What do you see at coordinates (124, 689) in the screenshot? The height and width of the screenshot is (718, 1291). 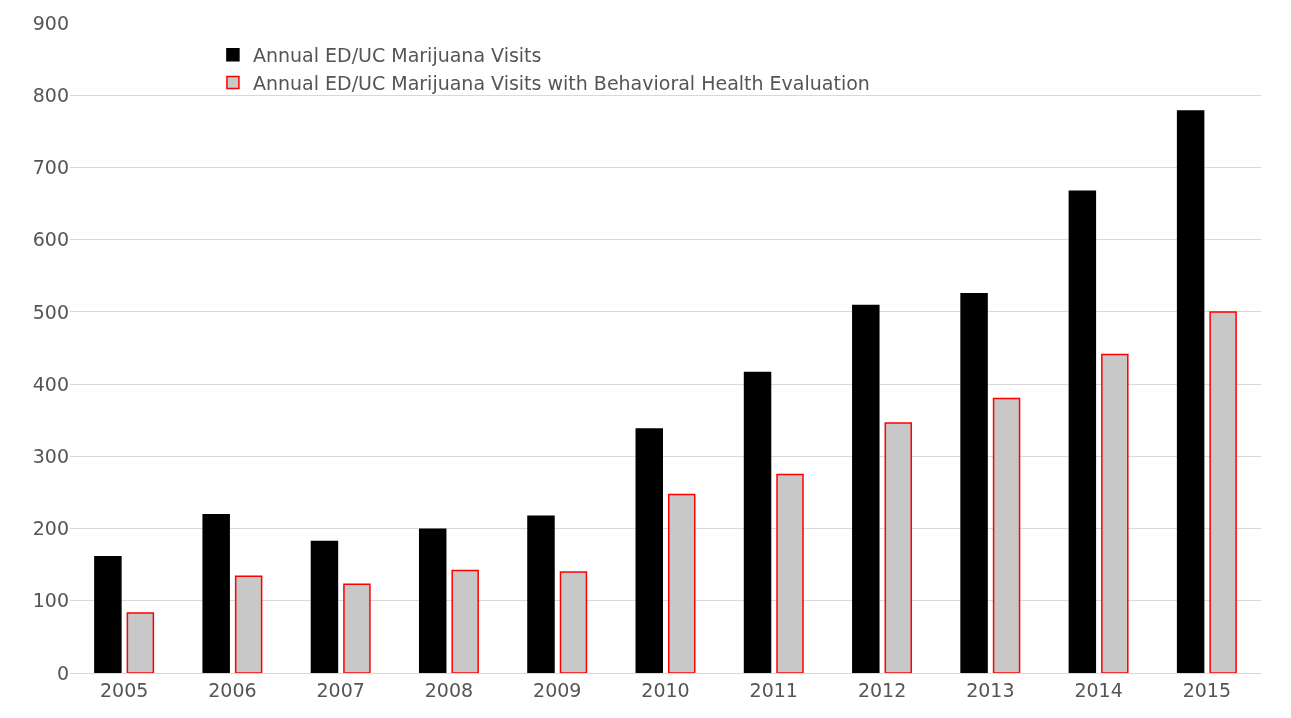 I see `x-tick-label: 2005` at bounding box center [124, 689].